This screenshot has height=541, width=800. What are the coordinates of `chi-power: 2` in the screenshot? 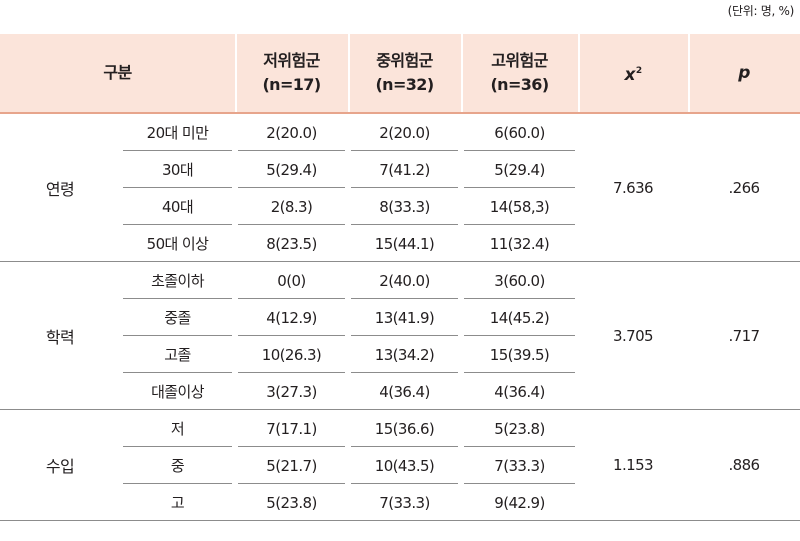 It's located at (638, 71).